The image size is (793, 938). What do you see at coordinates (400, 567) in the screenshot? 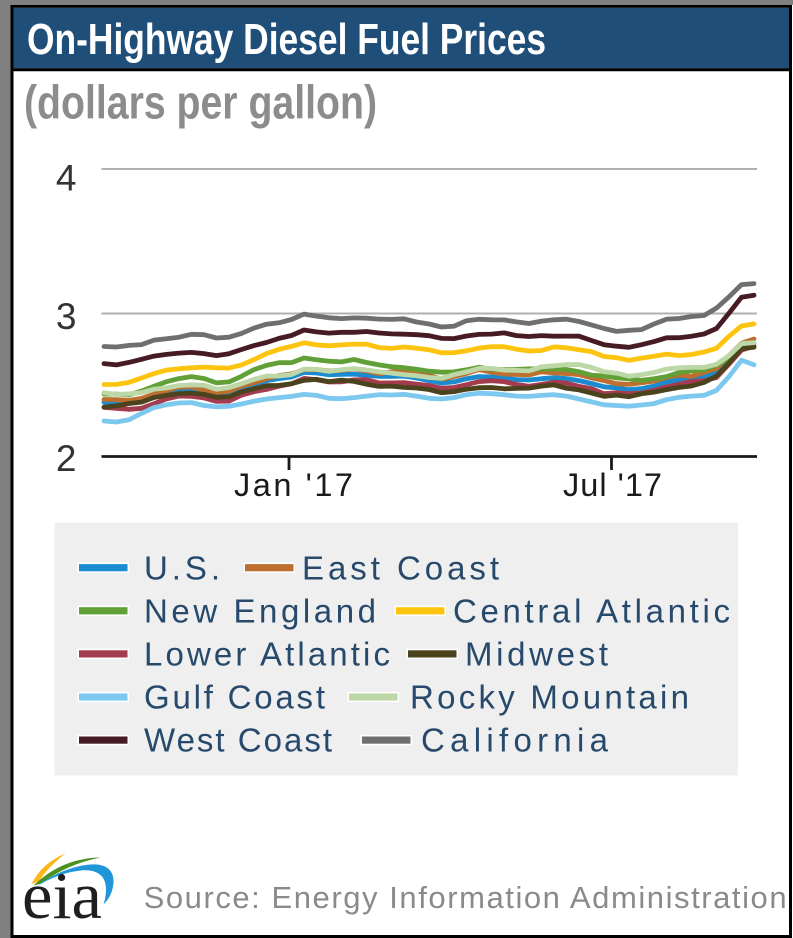
I see `svg-text: East Coast` at bounding box center [400, 567].